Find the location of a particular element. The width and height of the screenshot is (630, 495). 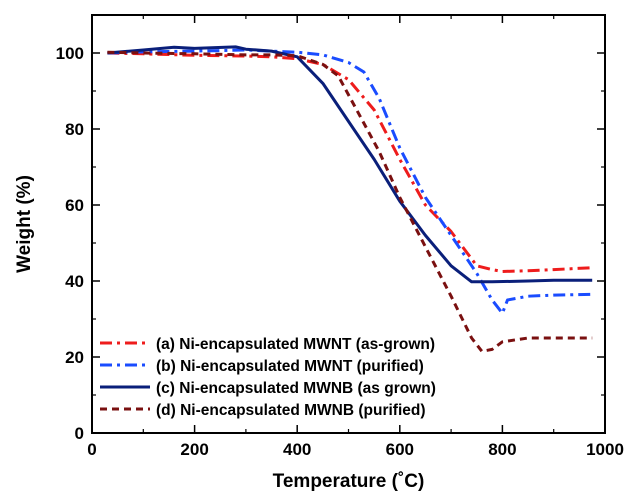

x-tick-label: 600 is located at coordinates (400, 449).